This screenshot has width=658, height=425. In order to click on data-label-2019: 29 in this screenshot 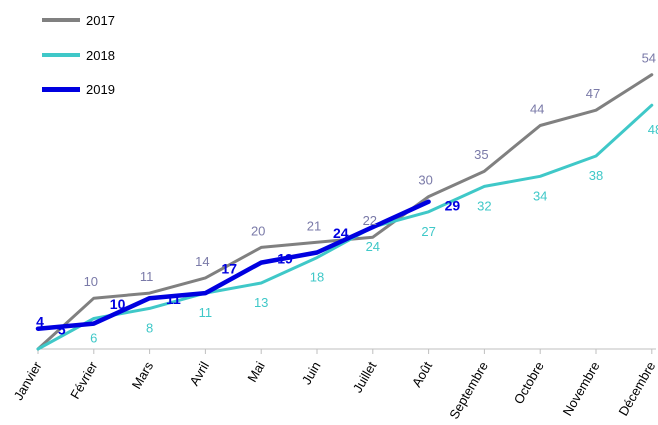, I will do `click(453, 206)`.